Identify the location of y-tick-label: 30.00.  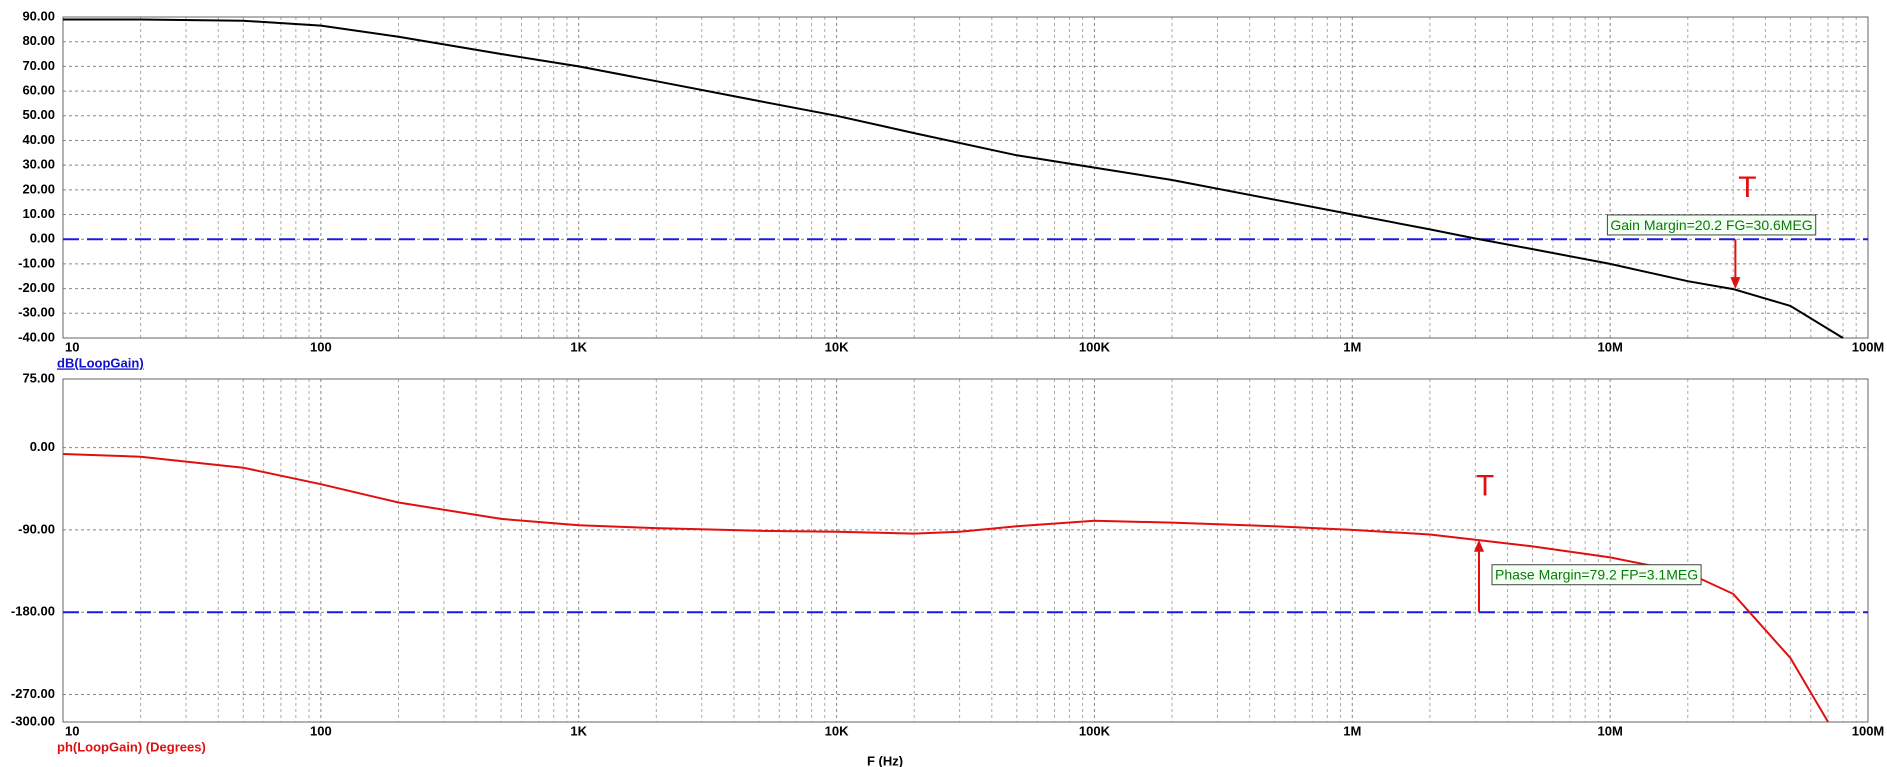
(38, 164).